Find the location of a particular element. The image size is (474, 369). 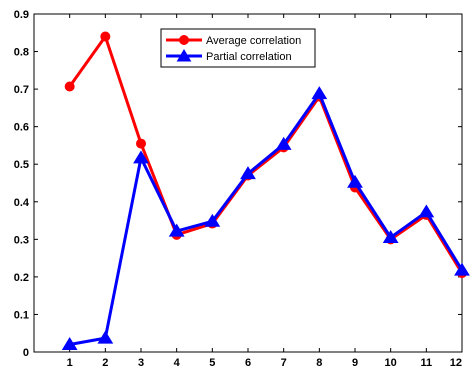

x-tick-label: 7 is located at coordinates (284, 363).